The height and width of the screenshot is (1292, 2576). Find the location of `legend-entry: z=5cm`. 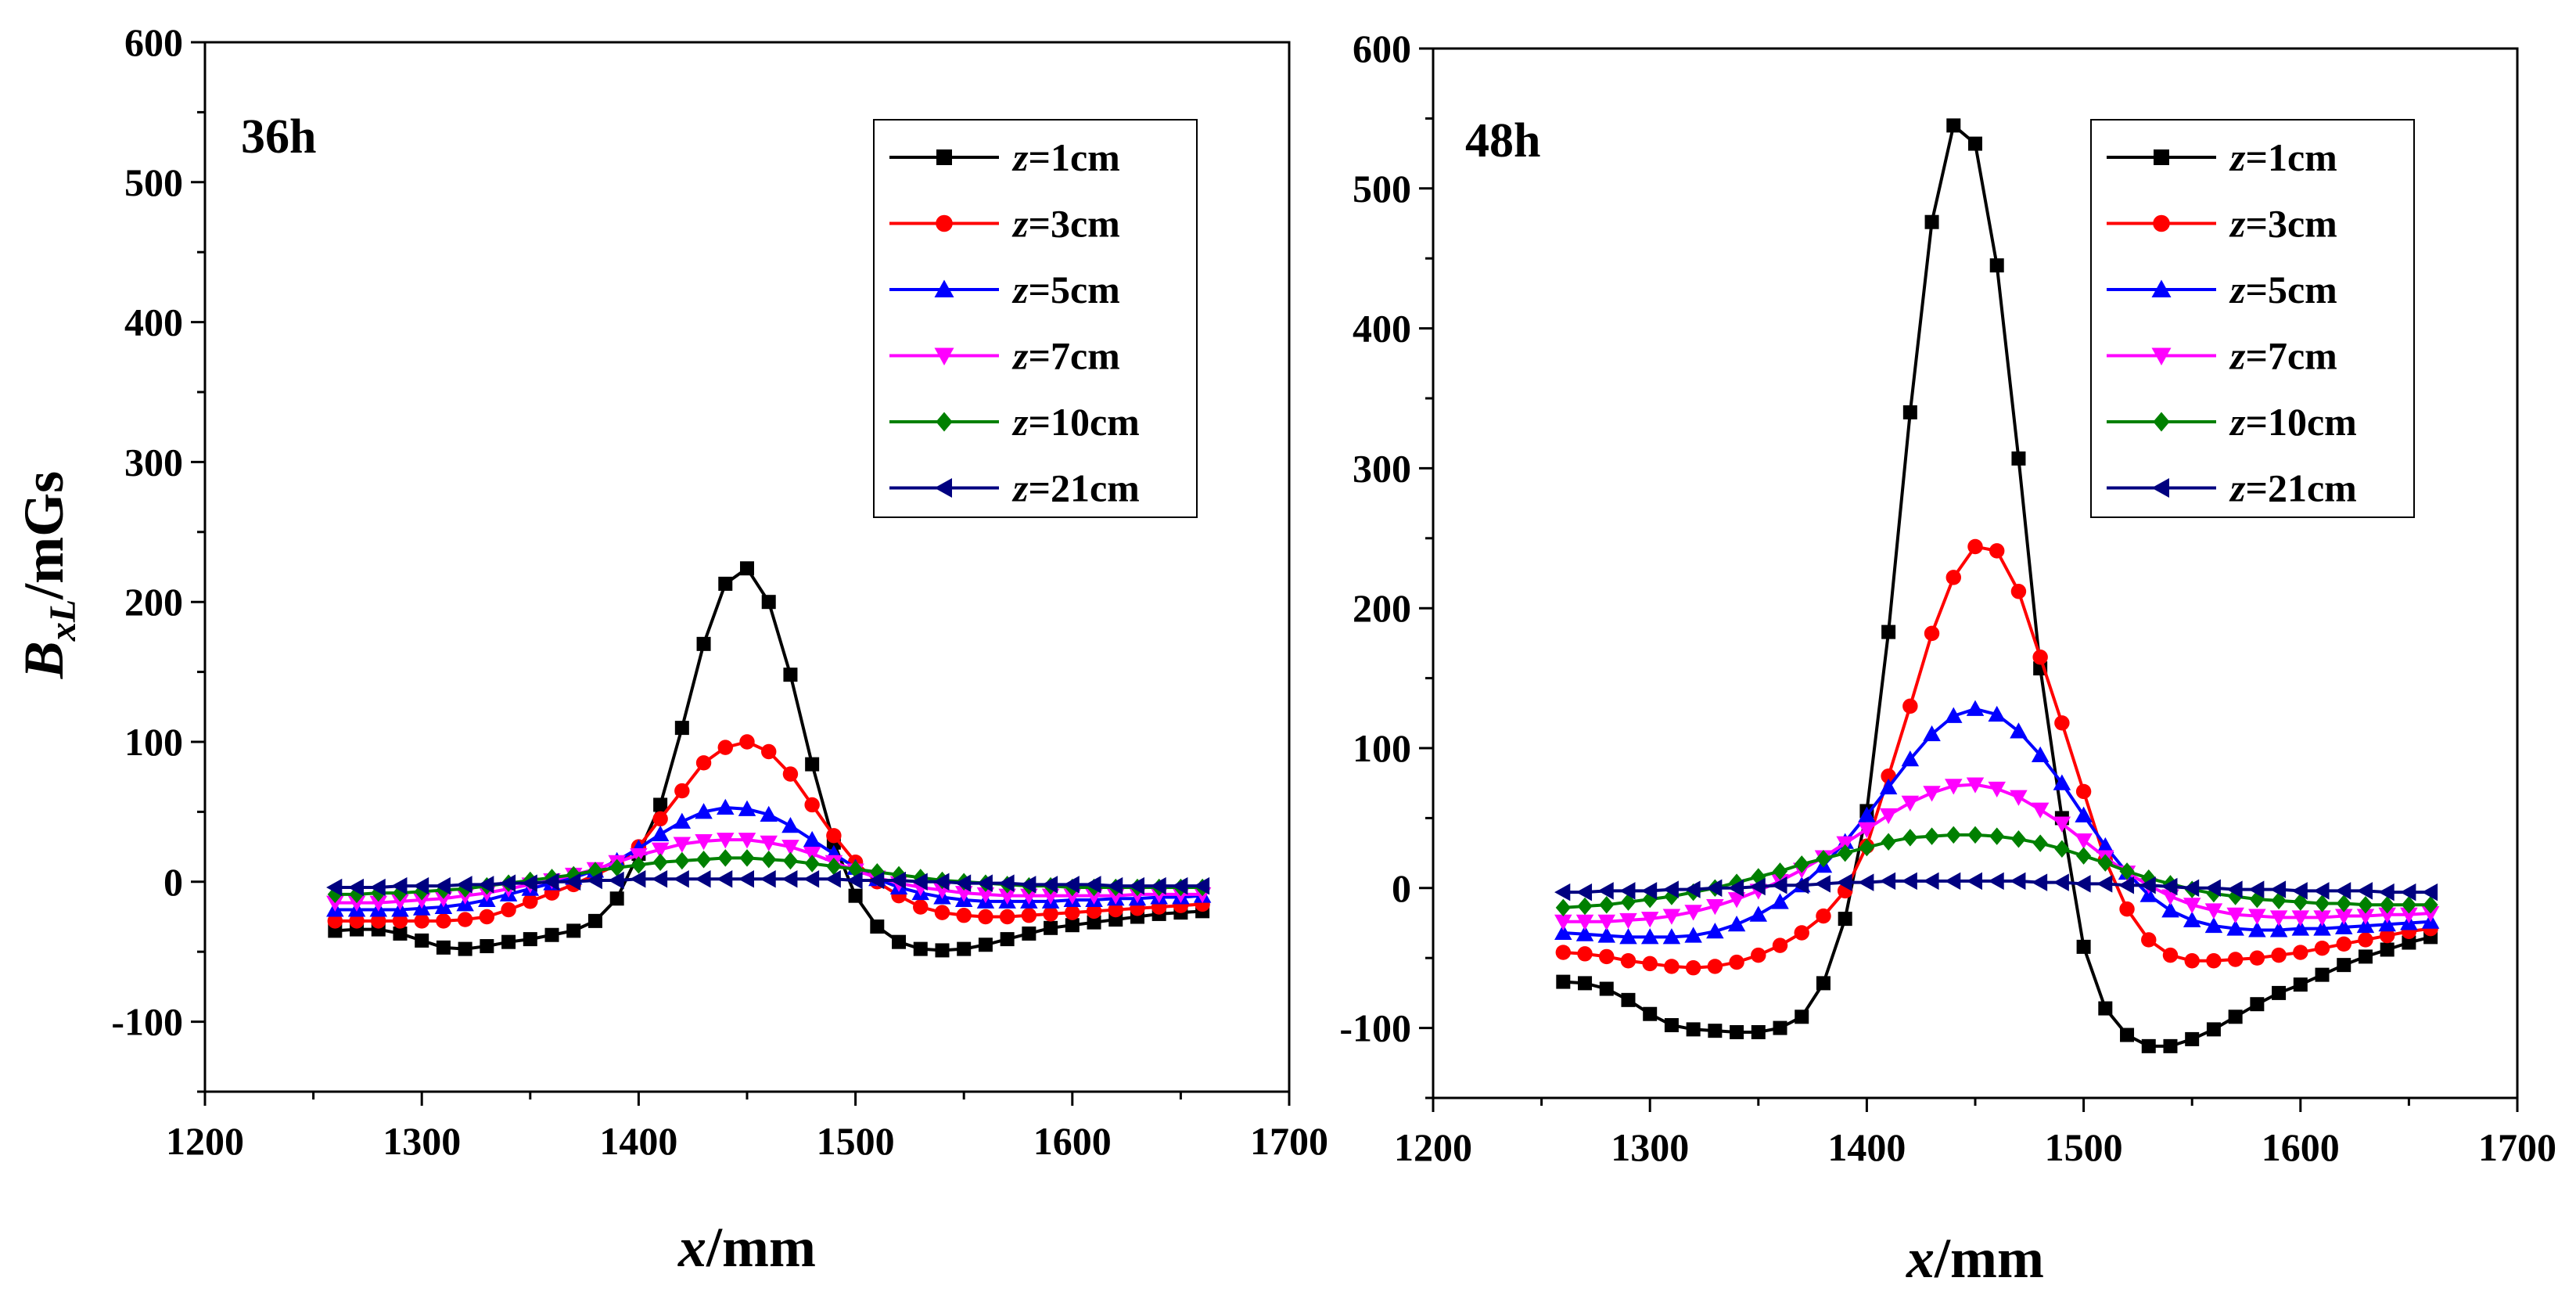

legend-entry: z=5cm is located at coordinates (1004, 289).